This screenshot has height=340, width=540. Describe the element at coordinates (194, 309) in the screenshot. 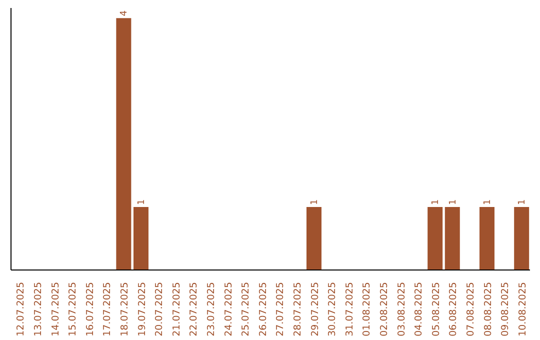

I see `x-tick-label: 22.07.2025` at that location.